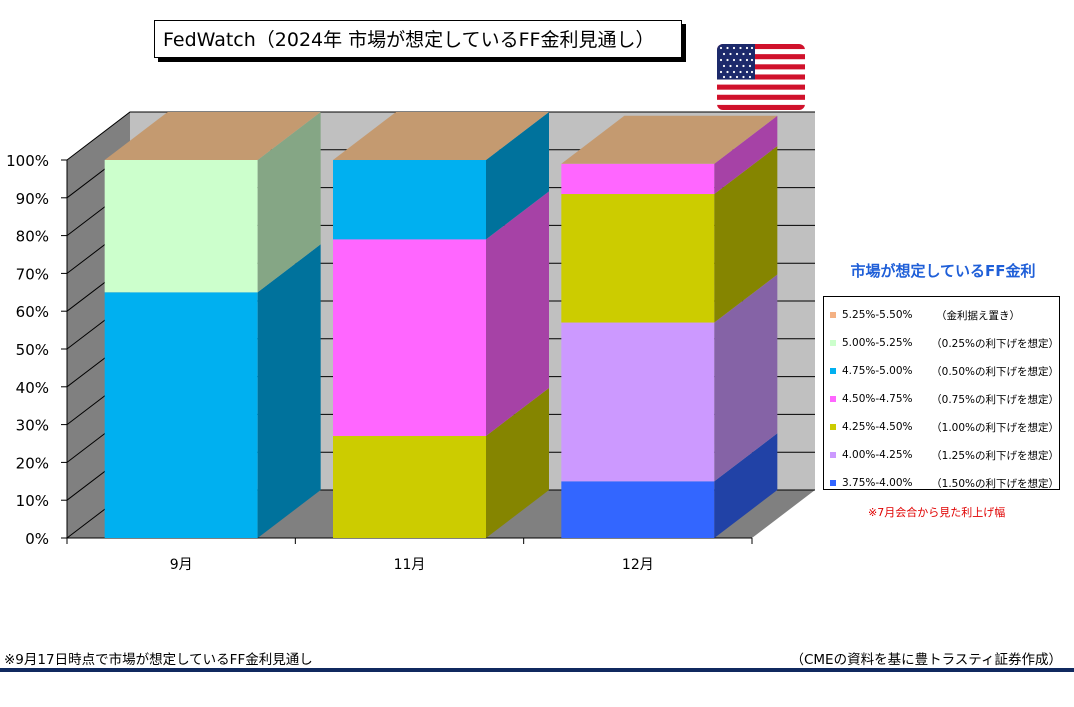  I want to click on legend-label: 4.50%-4.75%, so click(877, 399).